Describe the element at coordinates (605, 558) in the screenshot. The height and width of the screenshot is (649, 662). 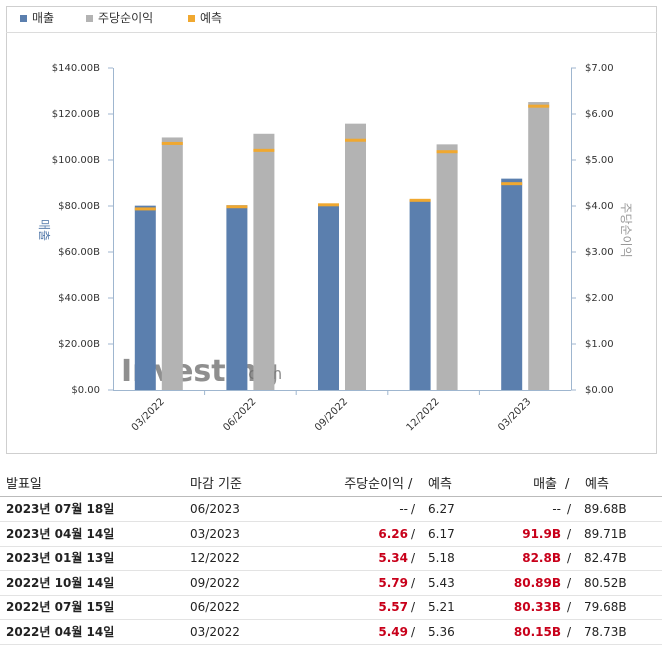
I see `table-cell: 82.47B` at that location.